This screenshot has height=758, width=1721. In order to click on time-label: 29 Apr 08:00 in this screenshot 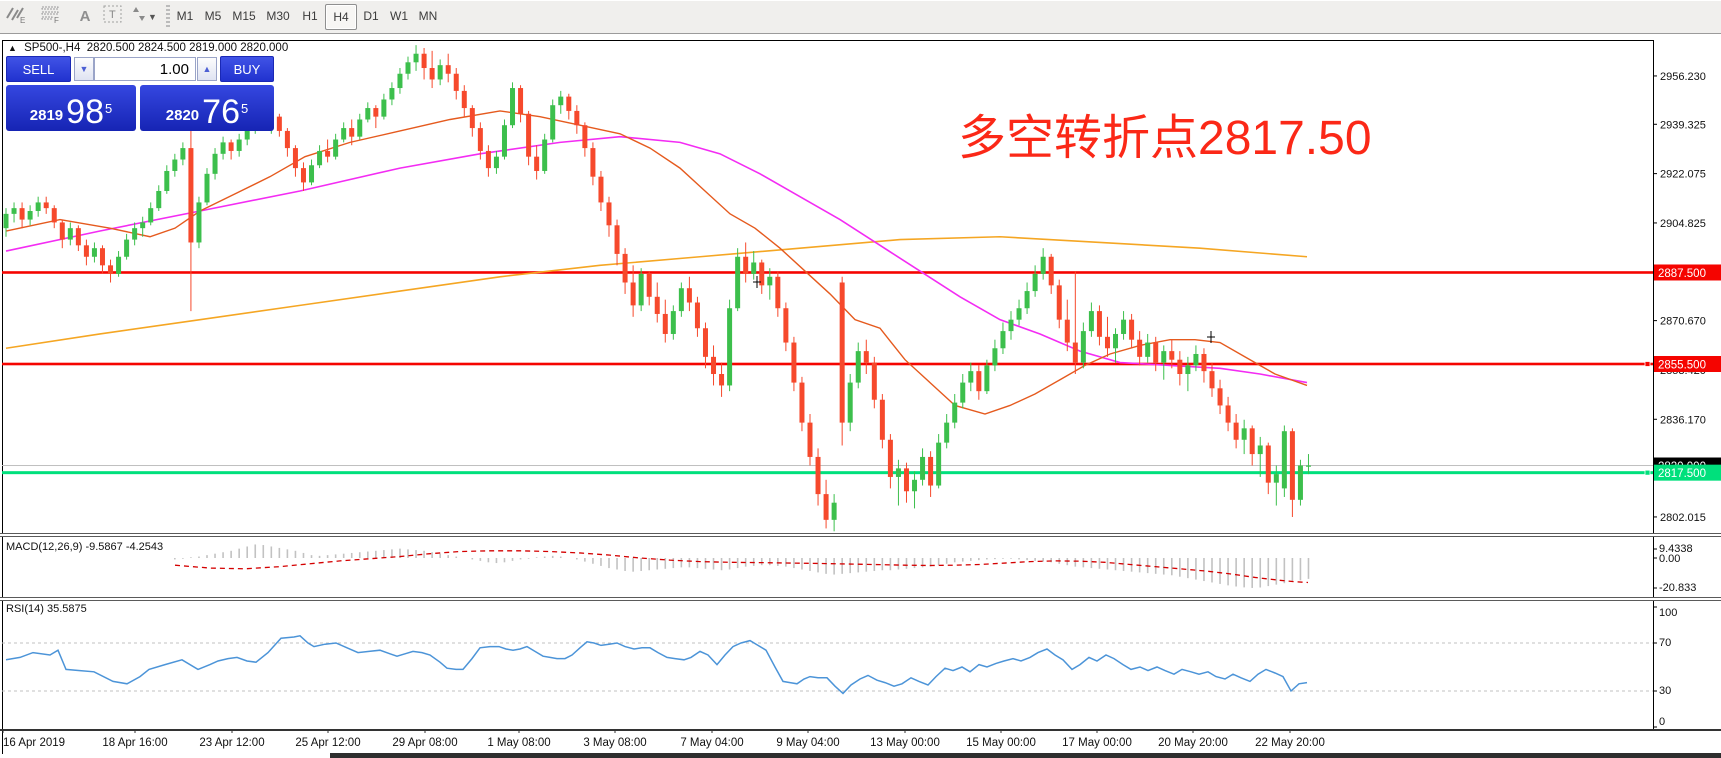, I will do `click(424, 743)`.